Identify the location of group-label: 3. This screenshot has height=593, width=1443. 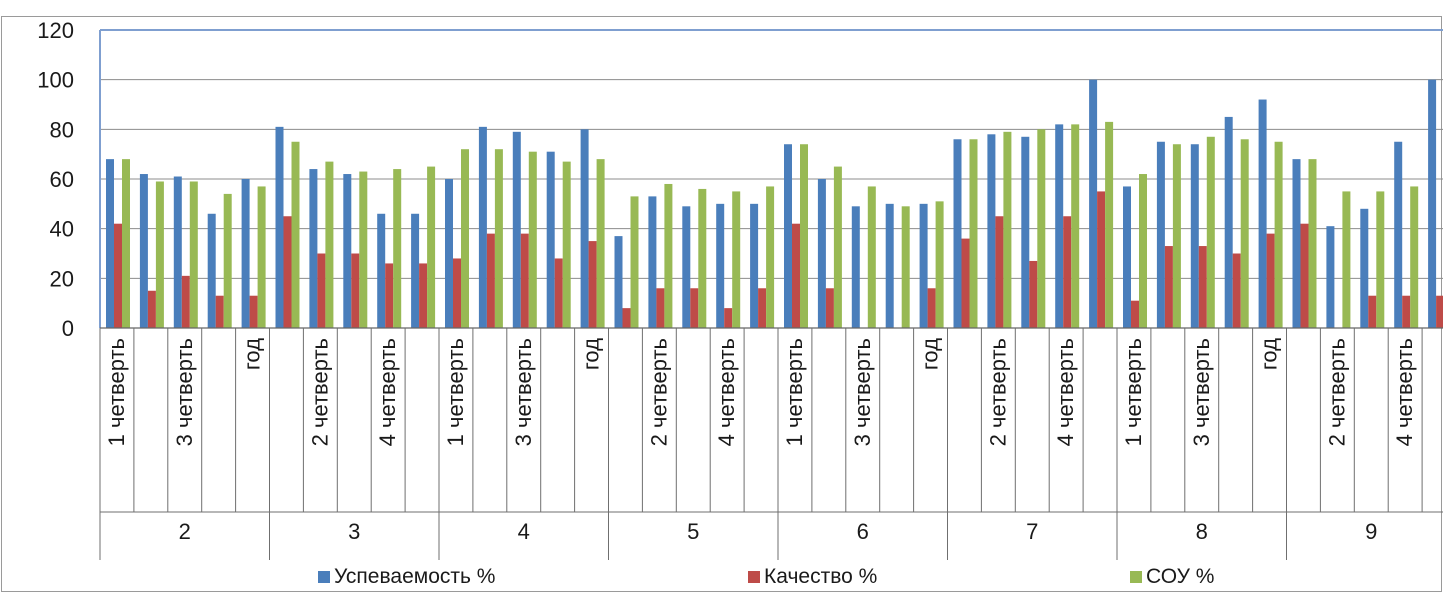
(354, 531).